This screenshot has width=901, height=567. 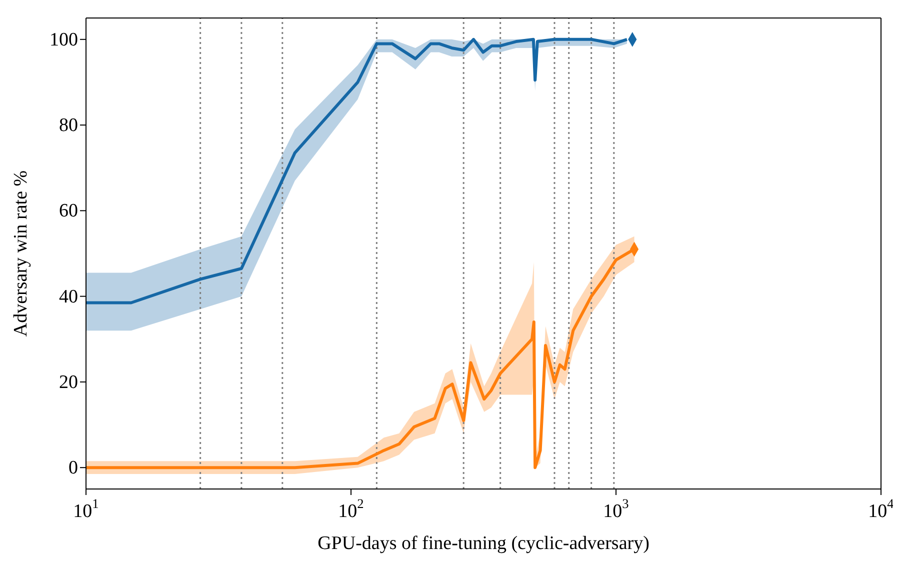 I want to click on y-tick-label: 20, so click(x=68, y=381).